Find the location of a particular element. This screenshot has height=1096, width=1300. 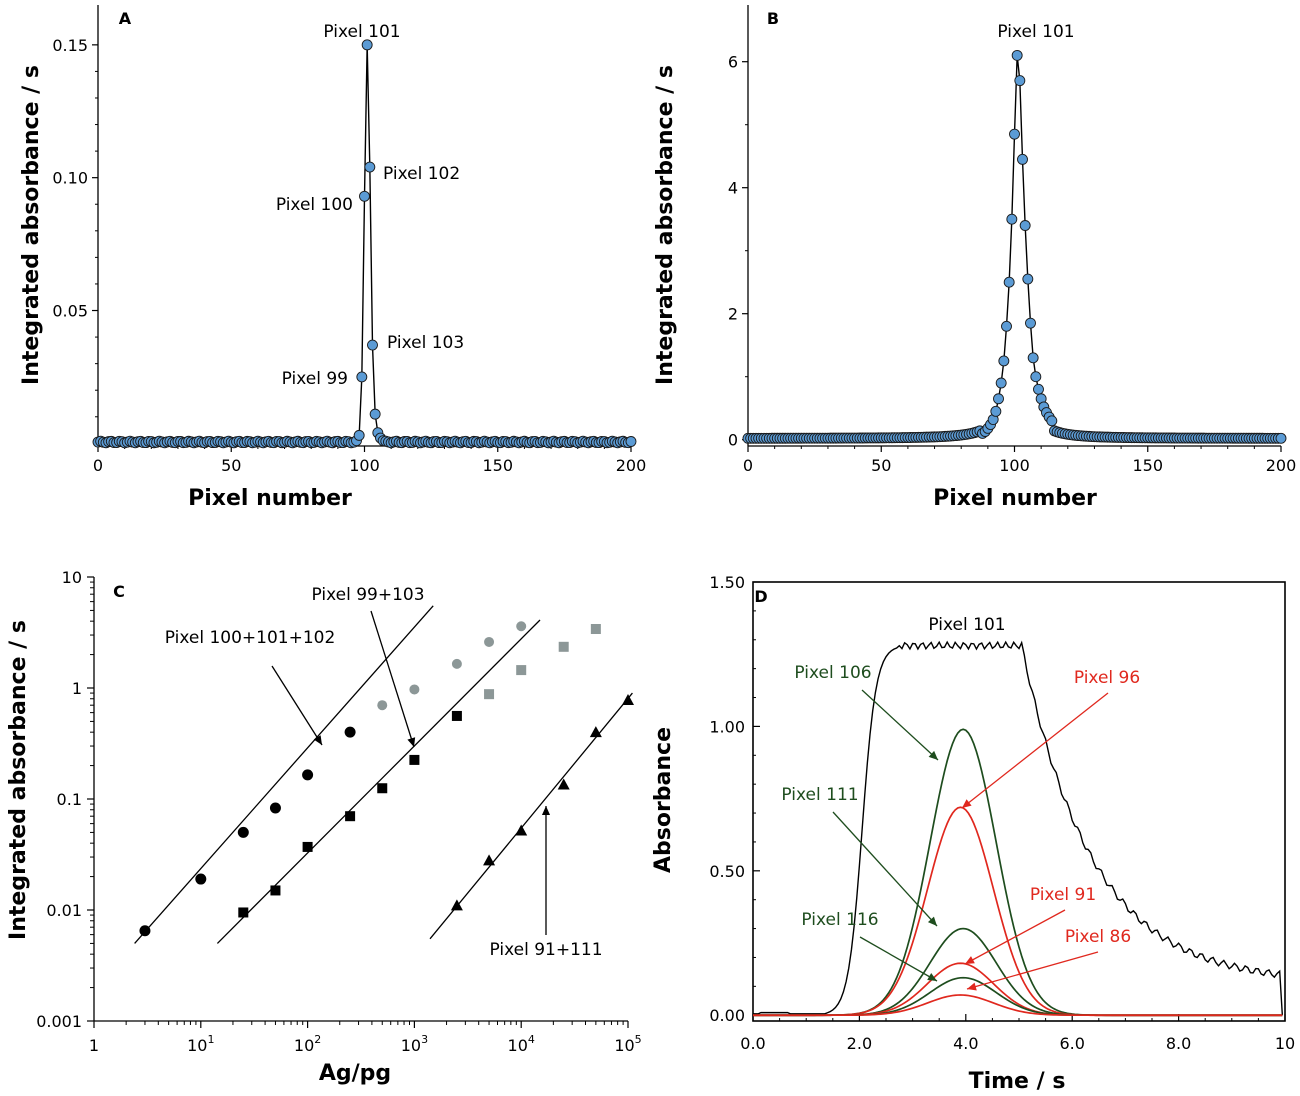

annotation-label: Pixel 106 is located at coordinates (832, 673).